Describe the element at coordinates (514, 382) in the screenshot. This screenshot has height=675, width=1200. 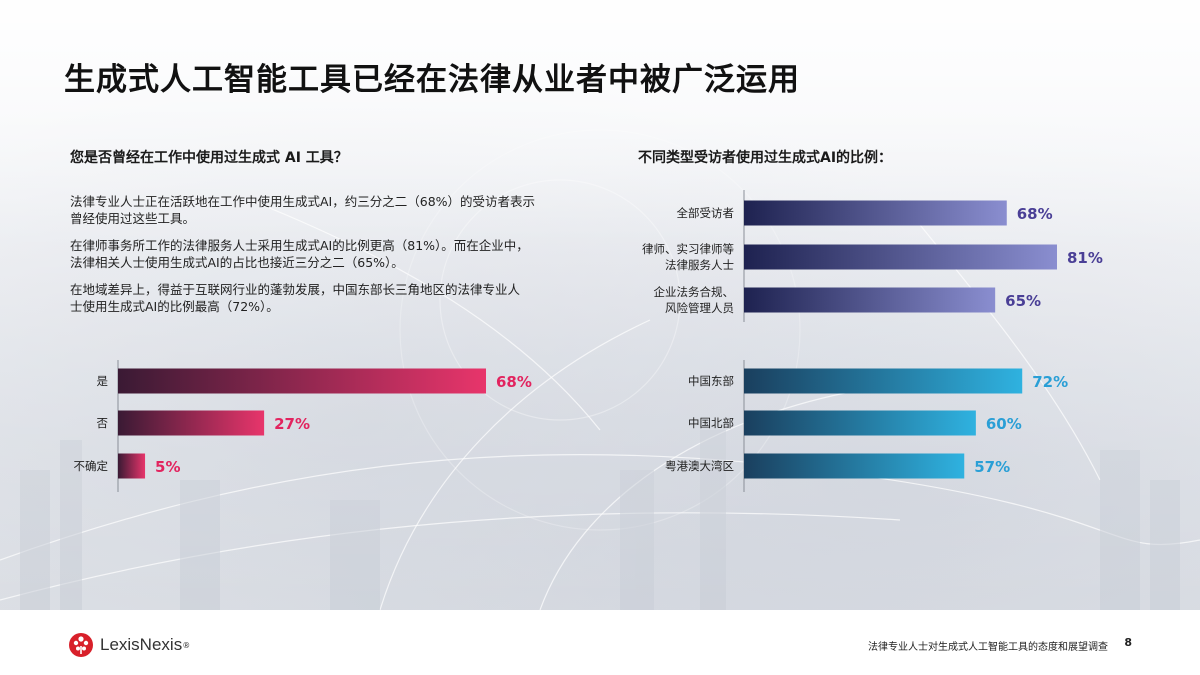
I see `value-label-yes-no-0: 68%` at that location.